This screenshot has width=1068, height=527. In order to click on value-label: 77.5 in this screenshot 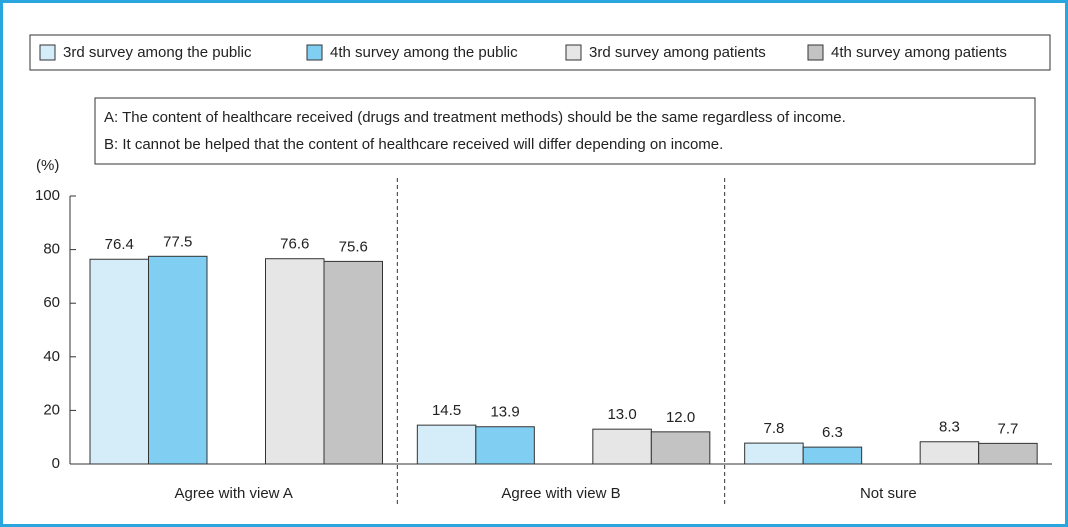, I will do `click(177, 241)`.